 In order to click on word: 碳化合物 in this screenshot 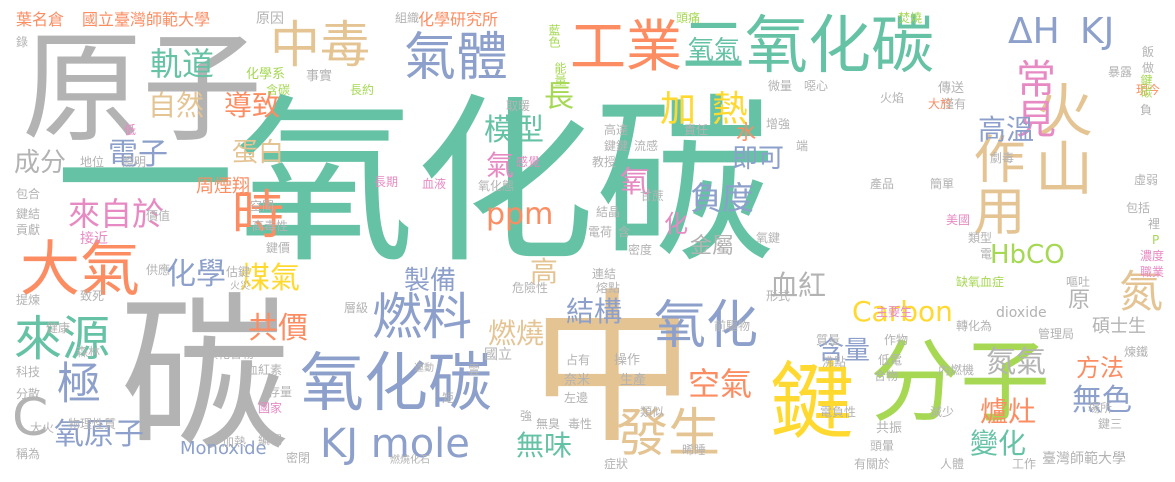, I will do `click(230, 354)`.